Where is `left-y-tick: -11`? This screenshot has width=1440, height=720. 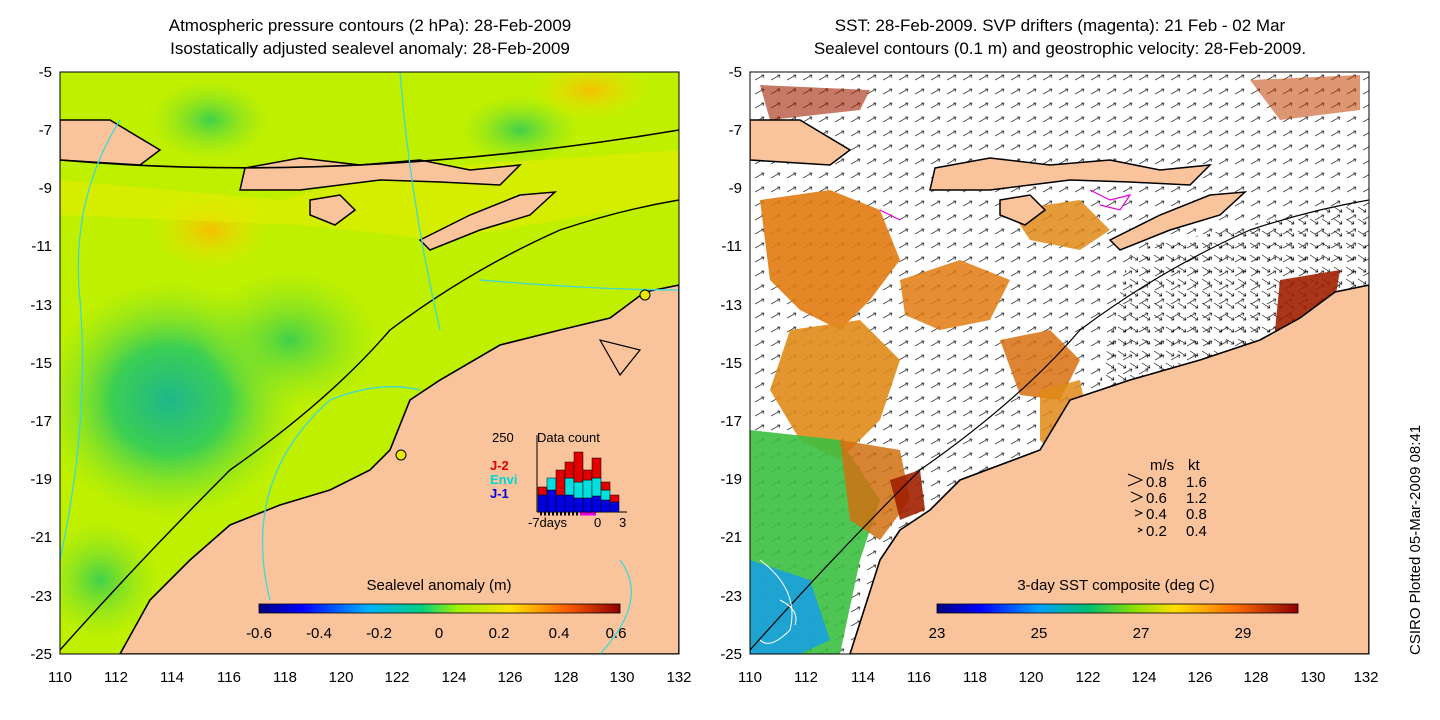 left-y-tick: -11 is located at coordinates (41, 246).